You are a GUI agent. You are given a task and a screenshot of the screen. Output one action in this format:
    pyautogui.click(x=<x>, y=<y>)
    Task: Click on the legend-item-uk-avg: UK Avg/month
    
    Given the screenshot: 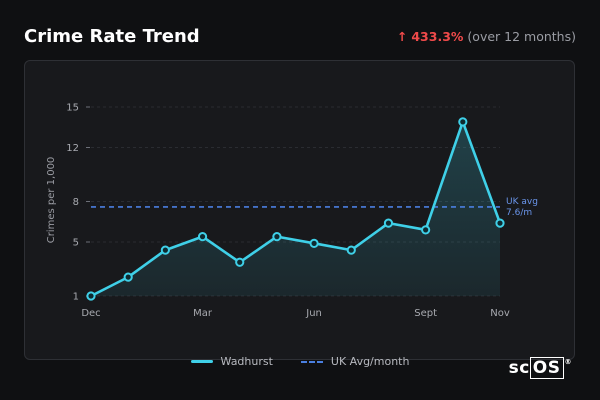 What is the action you would take?
    pyautogui.click(x=355, y=361)
    